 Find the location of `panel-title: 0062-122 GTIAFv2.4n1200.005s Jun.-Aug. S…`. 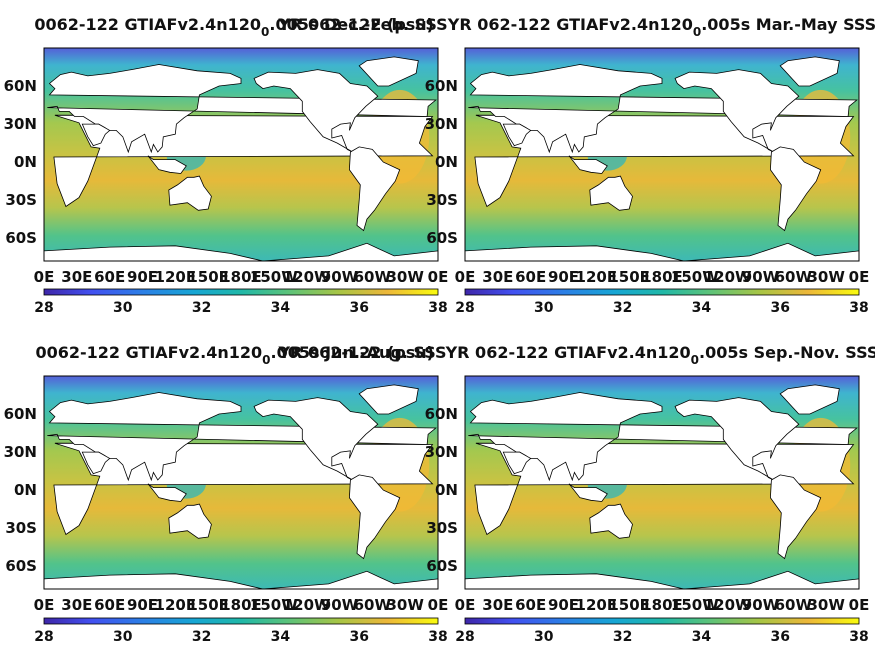

panel-title: 0062-122 GTIAFv2.4n1200.005s Jun.-Aug. S… is located at coordinates (240, 355).